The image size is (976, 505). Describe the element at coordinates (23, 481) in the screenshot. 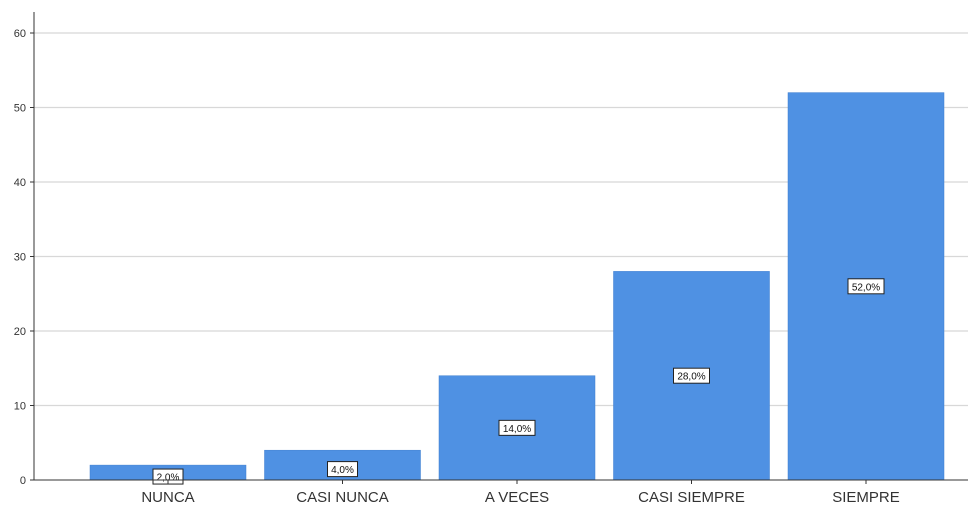

I see `y-tick-label: 0` at that location.